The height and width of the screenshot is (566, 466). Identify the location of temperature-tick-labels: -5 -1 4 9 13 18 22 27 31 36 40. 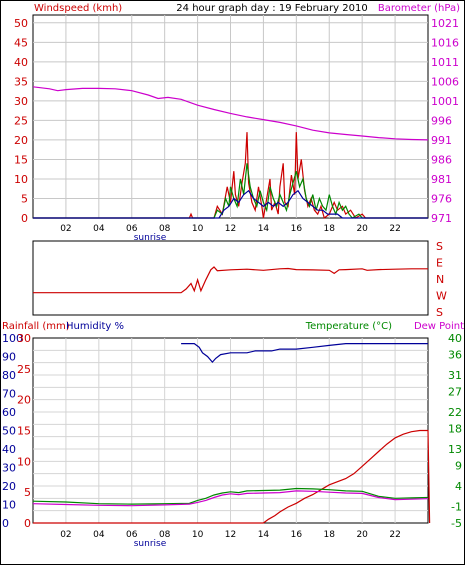
(455, 431).